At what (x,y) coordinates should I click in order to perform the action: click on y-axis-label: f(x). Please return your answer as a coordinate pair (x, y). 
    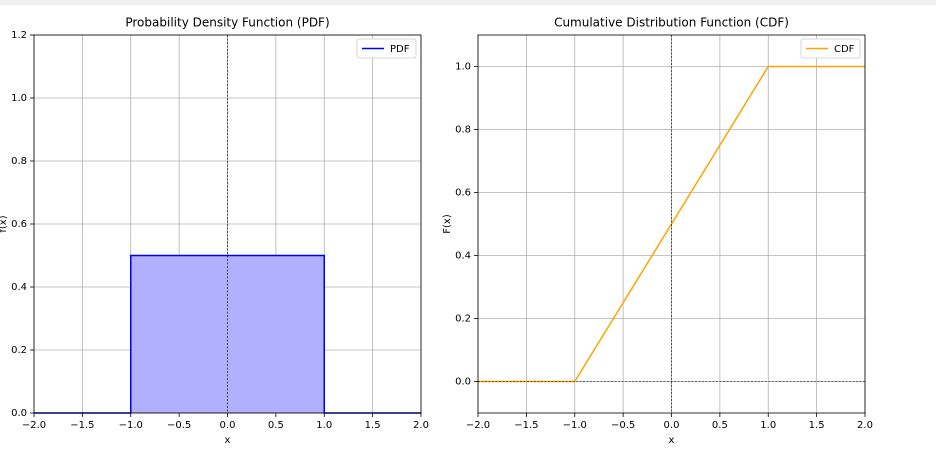
    Looking at the image, I should click on (4, 223).